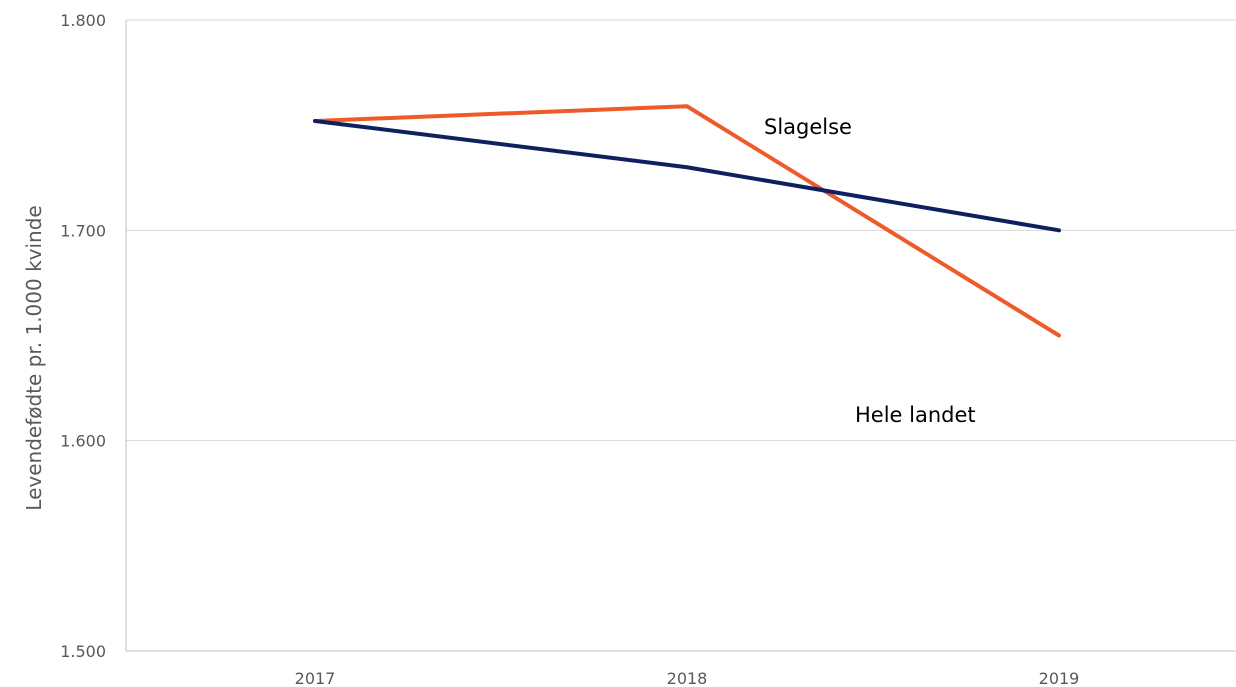  I want to click on y-axis-label: Levendefødte pr. 1.000 kvinde, so click(34, 357).